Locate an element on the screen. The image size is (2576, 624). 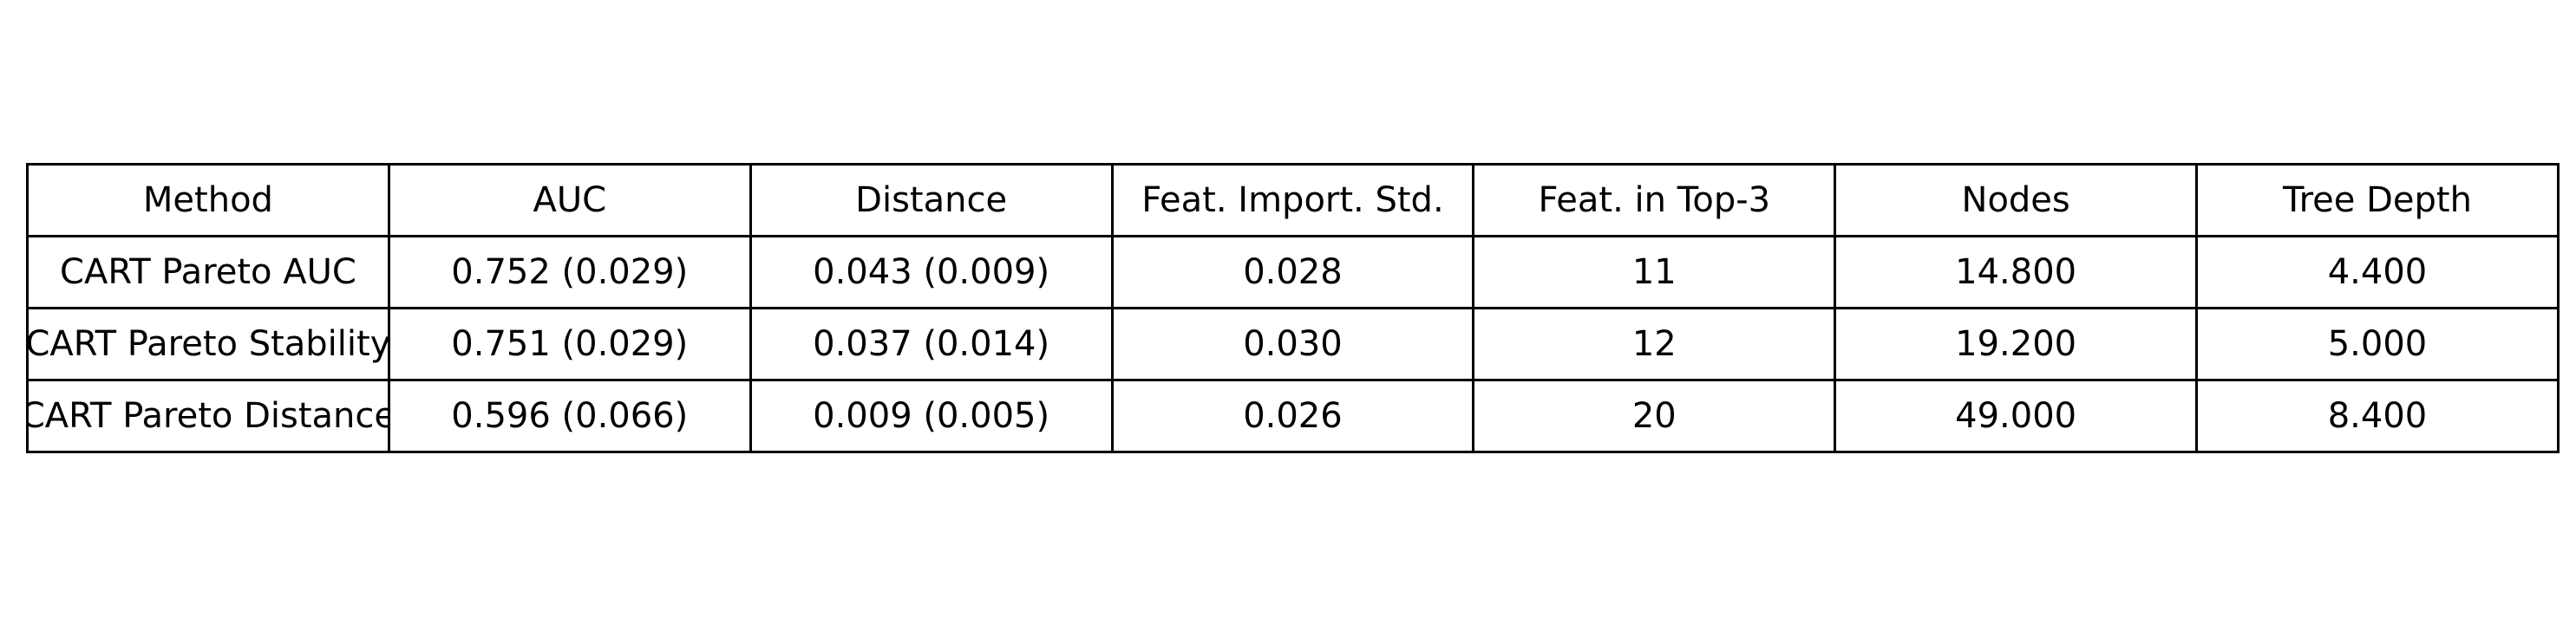
cell-text: 49.000 is located at coordinates (2016, 416).